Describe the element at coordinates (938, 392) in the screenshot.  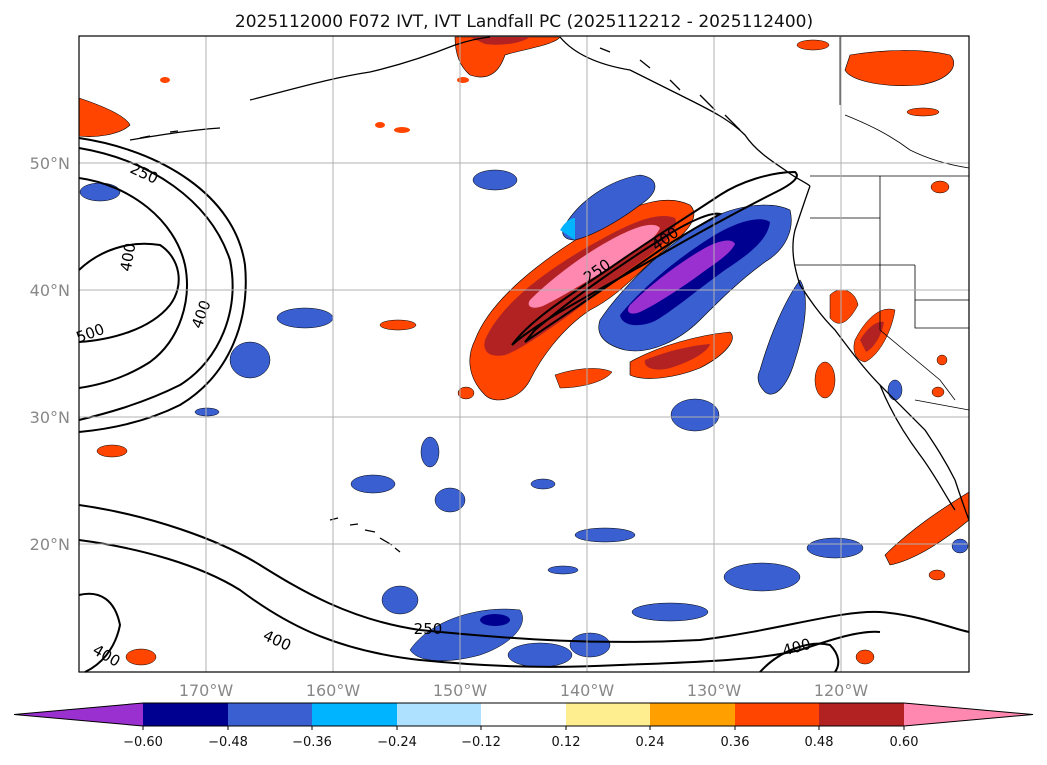
I see `shade-orange-e1` at that location.